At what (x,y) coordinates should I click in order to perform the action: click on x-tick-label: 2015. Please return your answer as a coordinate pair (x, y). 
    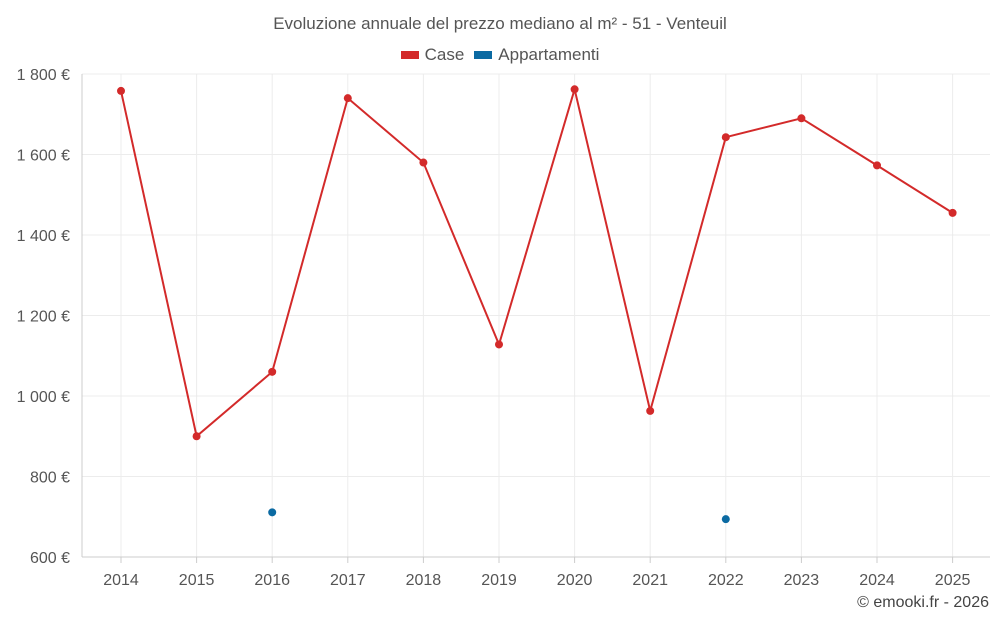
    Looking at the image, I should click on (197, 580).